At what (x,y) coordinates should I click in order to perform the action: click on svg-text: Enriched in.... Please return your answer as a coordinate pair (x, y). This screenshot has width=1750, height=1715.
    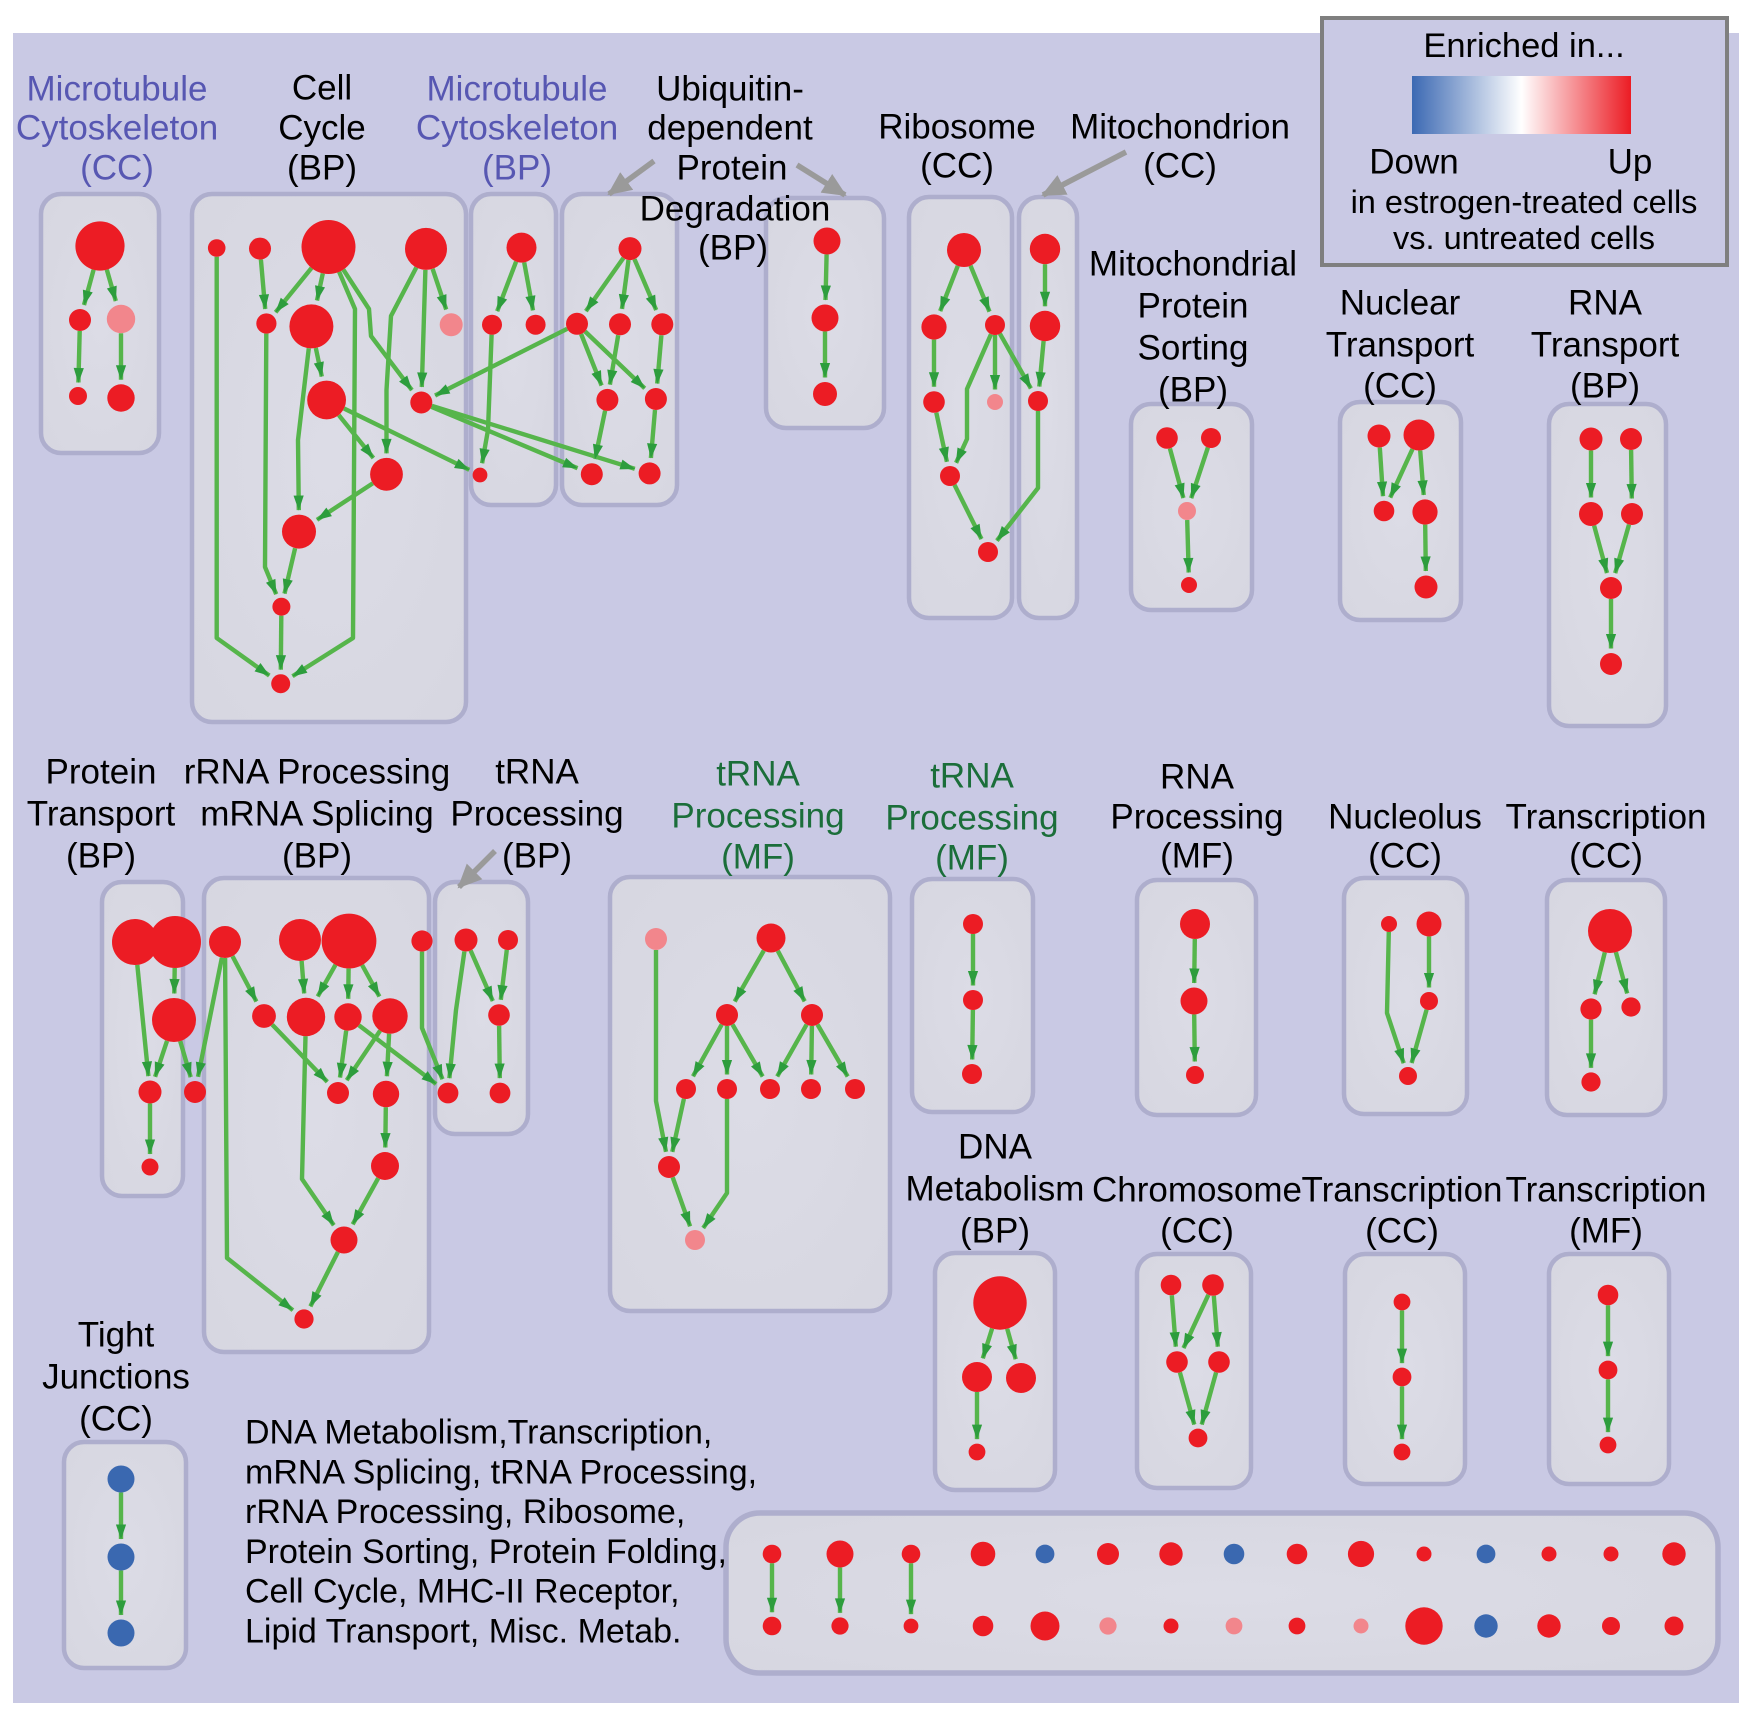
    Looking at the image, I should click on (1523, 46).